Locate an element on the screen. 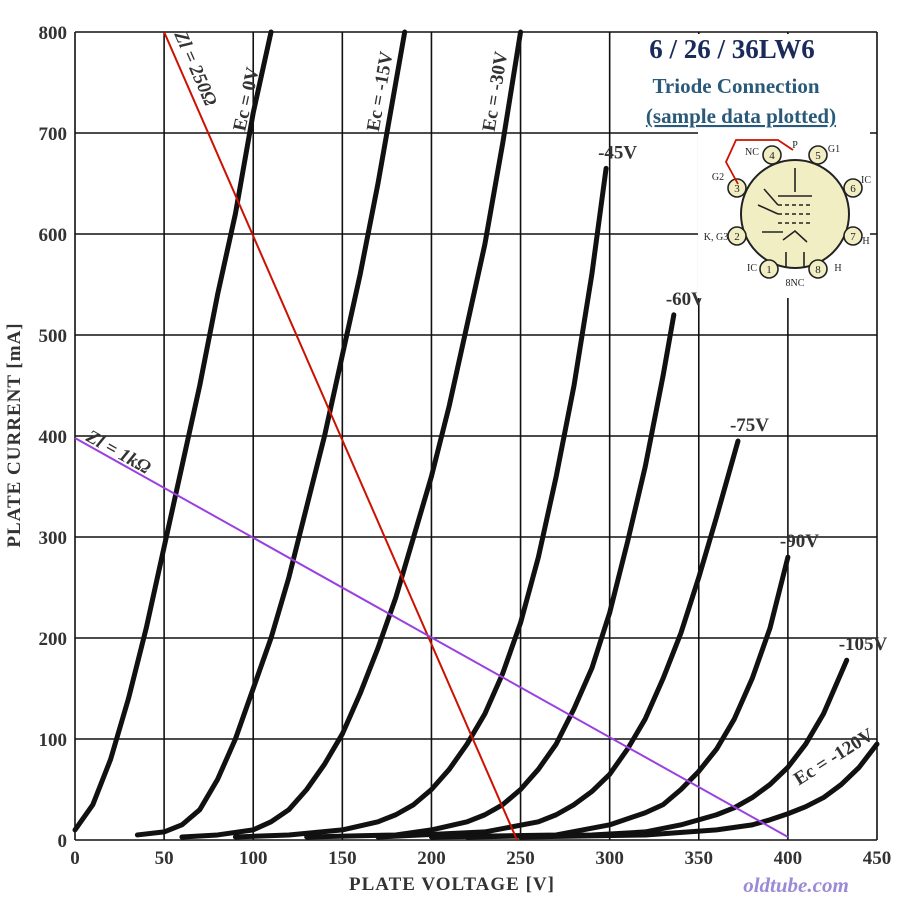 The width and height of the screenshot is (900, 900). curve-label: -60V is located at coordinates (685, 299).